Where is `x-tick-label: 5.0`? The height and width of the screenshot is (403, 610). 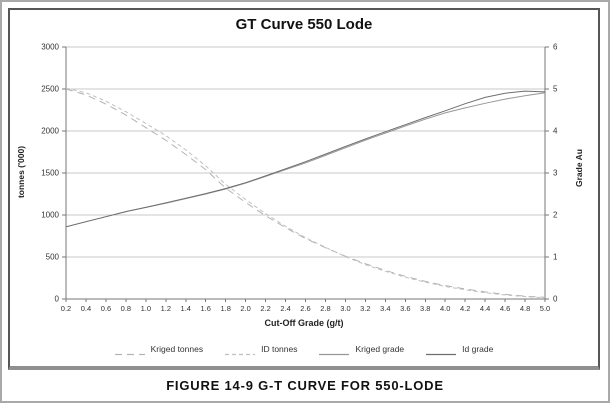 x-tick-label: 5.0 is located at coordinates (545, 308).